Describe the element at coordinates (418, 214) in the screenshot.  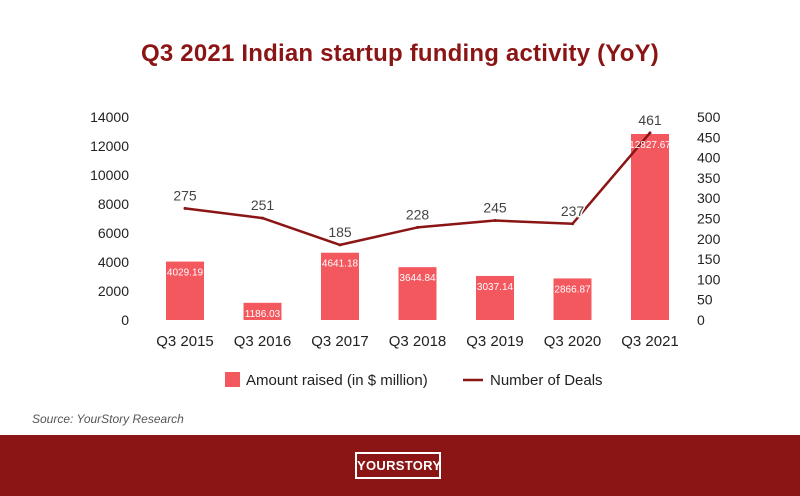
I see `line-data-label: 228` at that location.